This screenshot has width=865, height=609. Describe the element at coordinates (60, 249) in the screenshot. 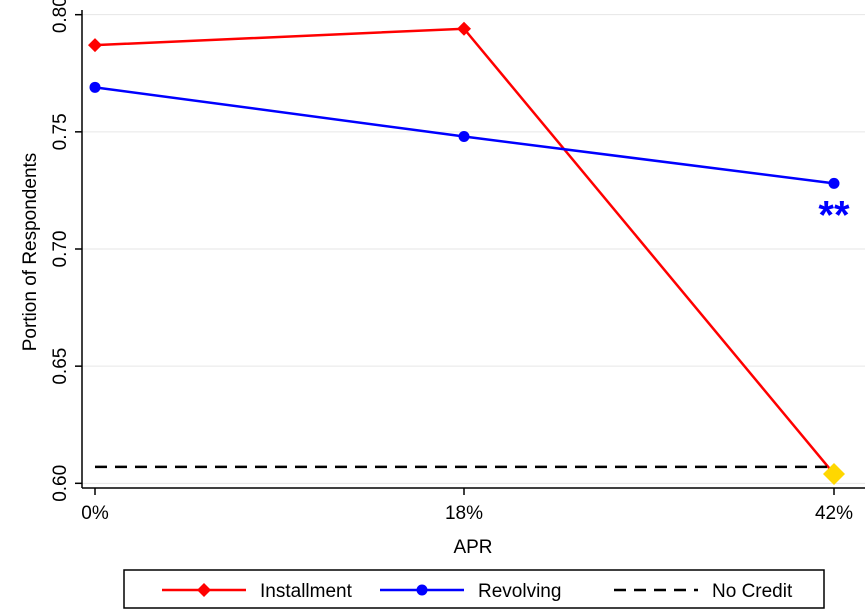

I see `y-tick-label: 0.70` at that location.